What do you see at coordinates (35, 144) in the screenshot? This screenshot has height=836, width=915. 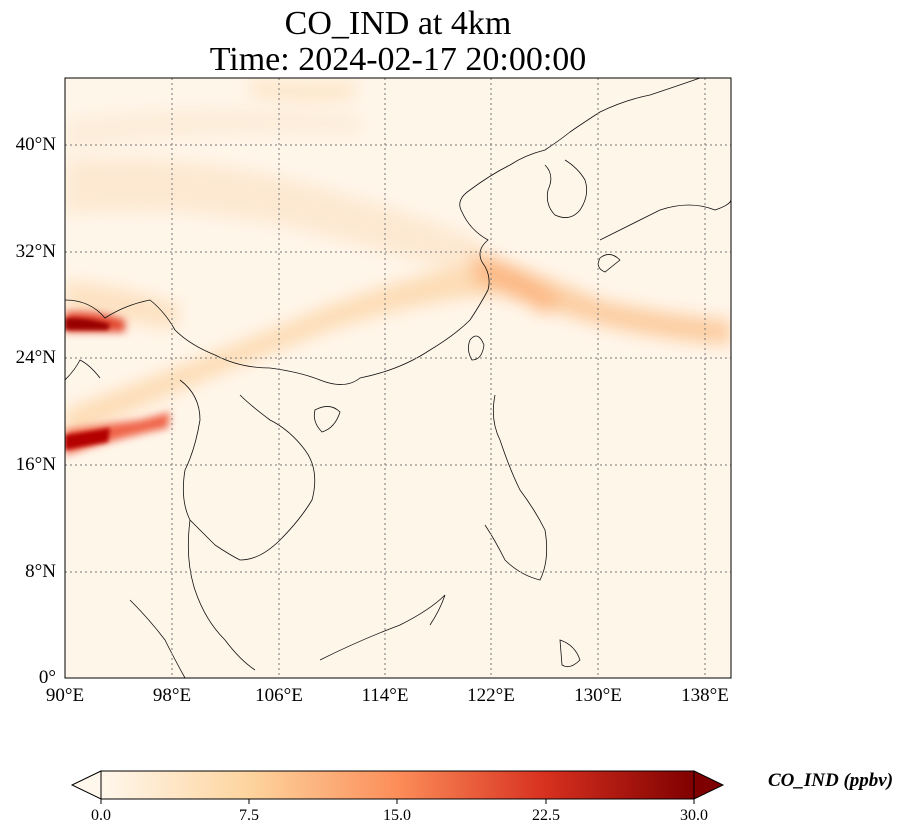 I see `lat-tick-40n: 40°N` at bounding box center [35, 144].